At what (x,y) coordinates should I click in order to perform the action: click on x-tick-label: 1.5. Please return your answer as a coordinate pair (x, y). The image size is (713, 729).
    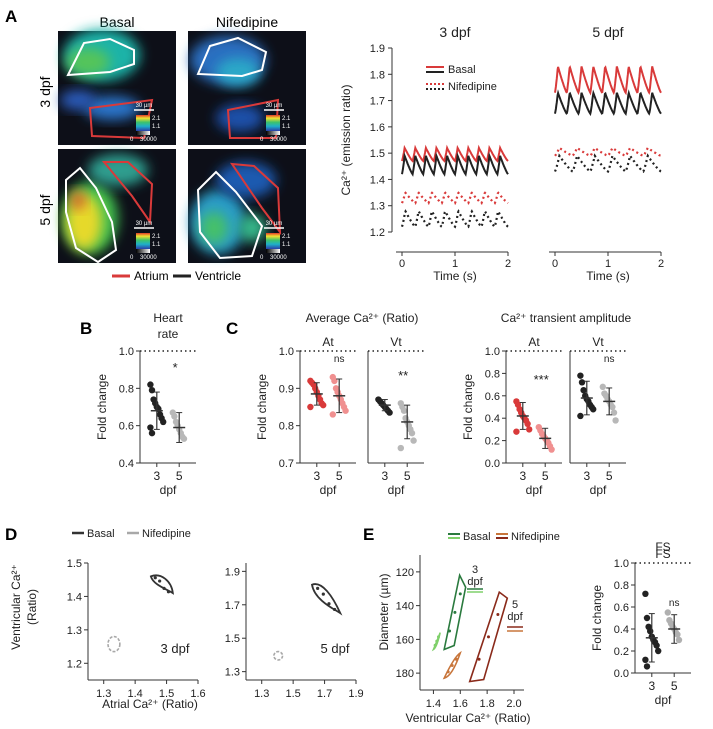
    Looking at the image, I should click on (166, 694).